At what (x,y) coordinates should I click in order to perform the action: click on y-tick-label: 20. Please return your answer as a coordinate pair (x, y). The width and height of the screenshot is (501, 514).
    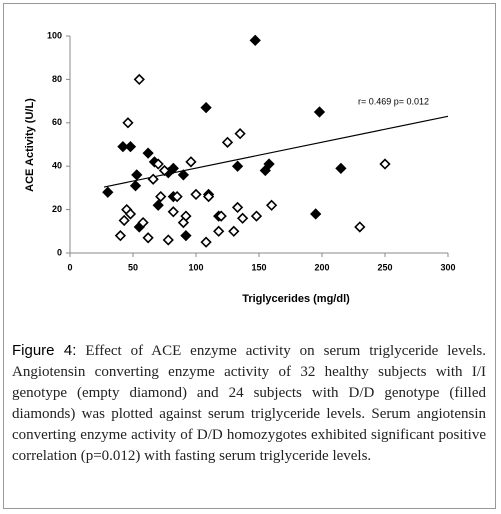
    Looking at the image, I should click on (57, 209).